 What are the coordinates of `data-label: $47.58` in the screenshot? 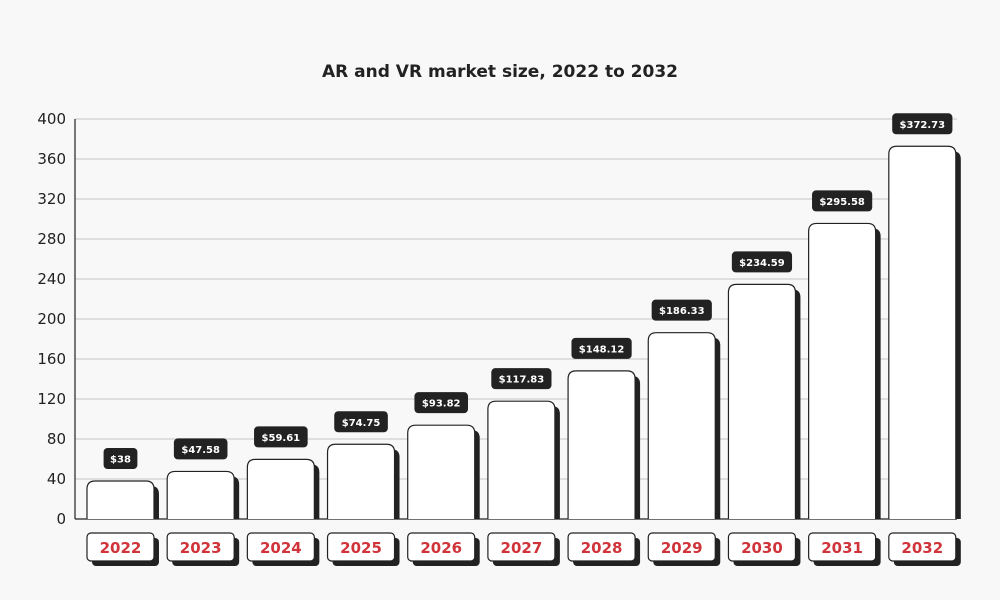 It's located at (200, 450).